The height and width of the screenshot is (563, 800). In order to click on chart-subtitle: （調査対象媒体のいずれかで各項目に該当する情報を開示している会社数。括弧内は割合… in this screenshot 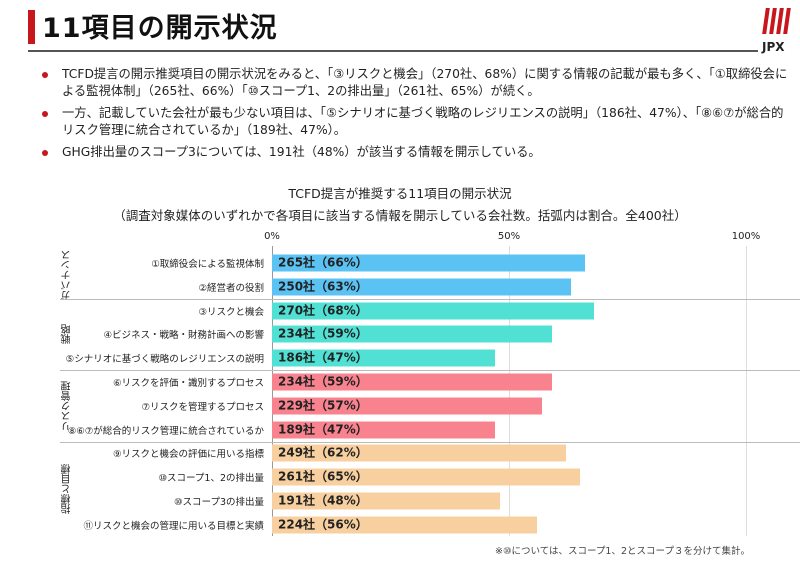, I will do `click(400, 215)`.